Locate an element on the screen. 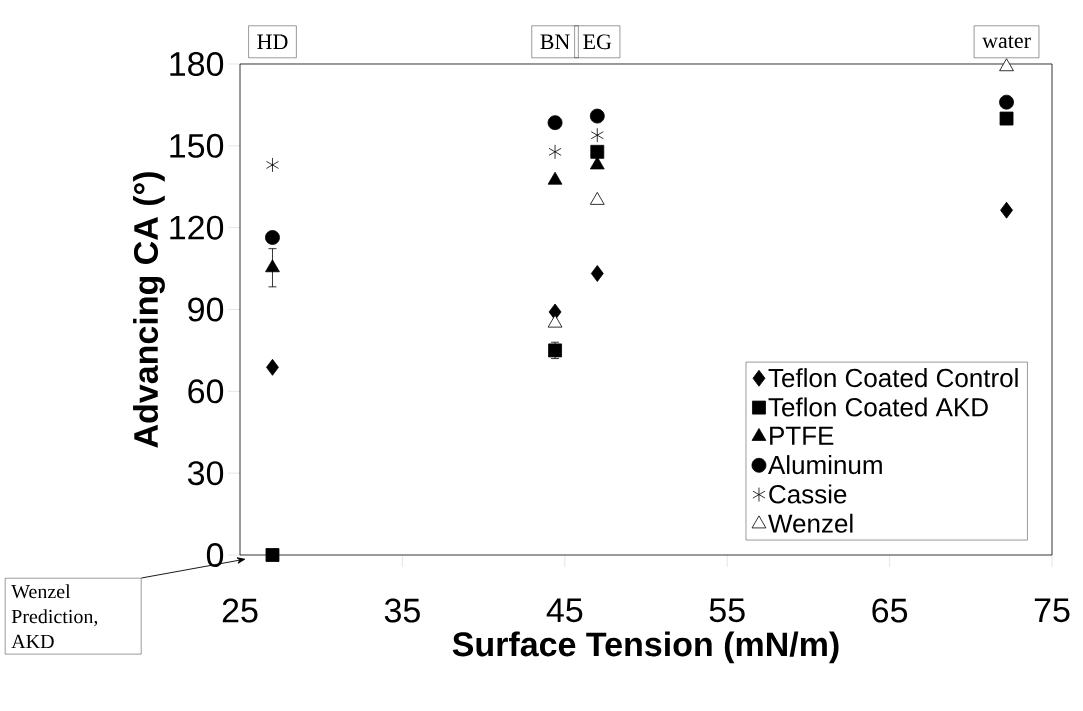 Image resolution: width=1083 pixels, height=711 pixels. y-tick-label: 180 is located at coordinates (197, 64).